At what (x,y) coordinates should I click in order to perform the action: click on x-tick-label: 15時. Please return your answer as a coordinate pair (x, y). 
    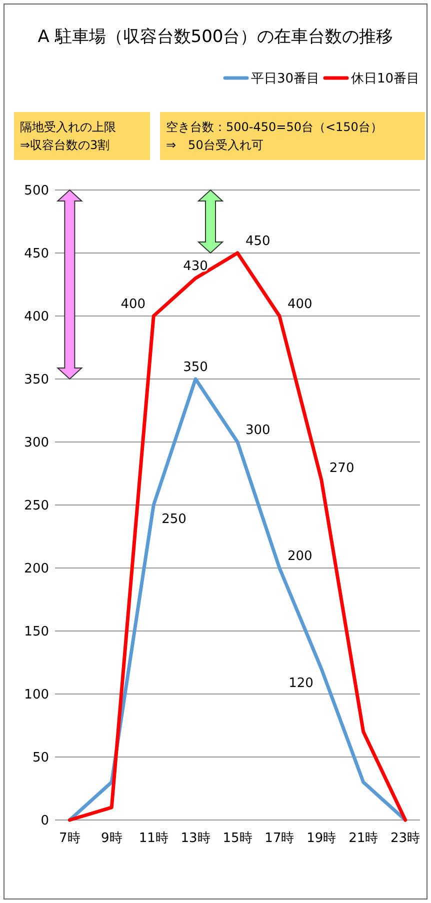
    Looking at the image, I should click on (237, 838).